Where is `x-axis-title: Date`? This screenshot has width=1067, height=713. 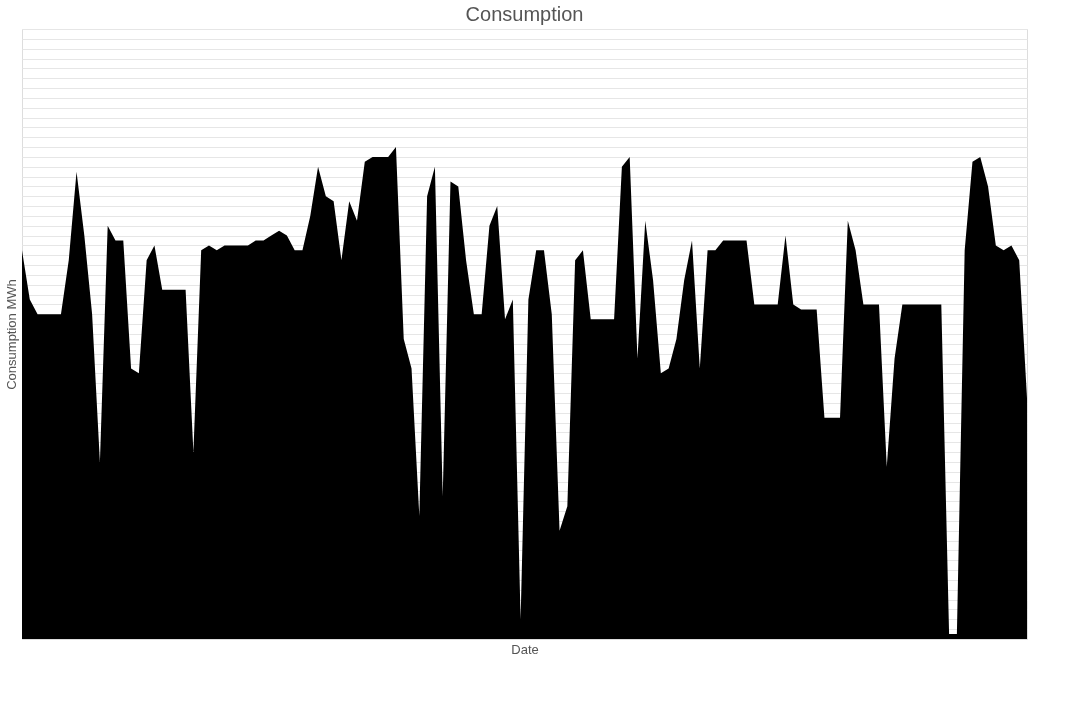
x-axis-title: Date is located at coordinates (525, 649).